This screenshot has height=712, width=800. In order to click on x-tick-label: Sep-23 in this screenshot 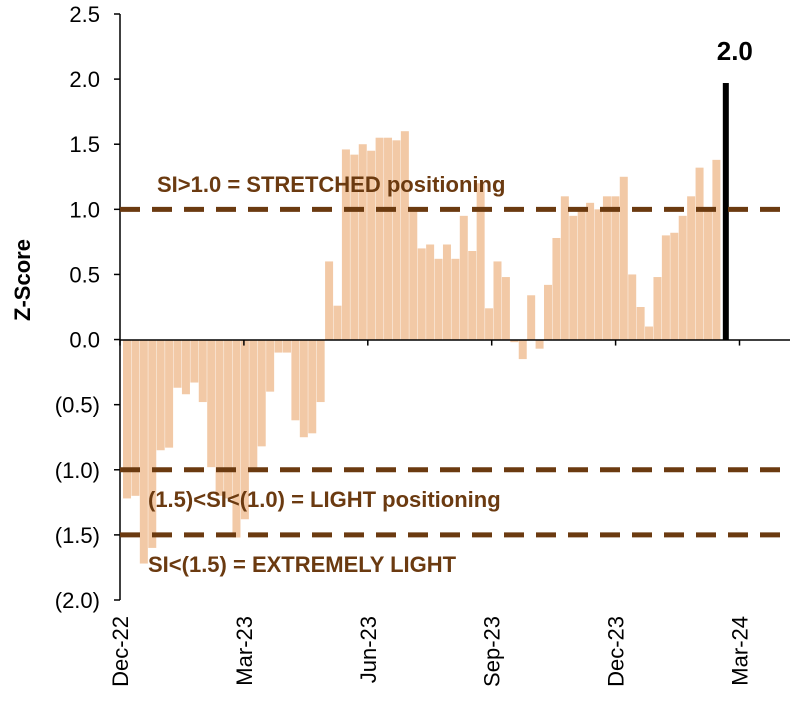, I will do `click(492, 651)`.